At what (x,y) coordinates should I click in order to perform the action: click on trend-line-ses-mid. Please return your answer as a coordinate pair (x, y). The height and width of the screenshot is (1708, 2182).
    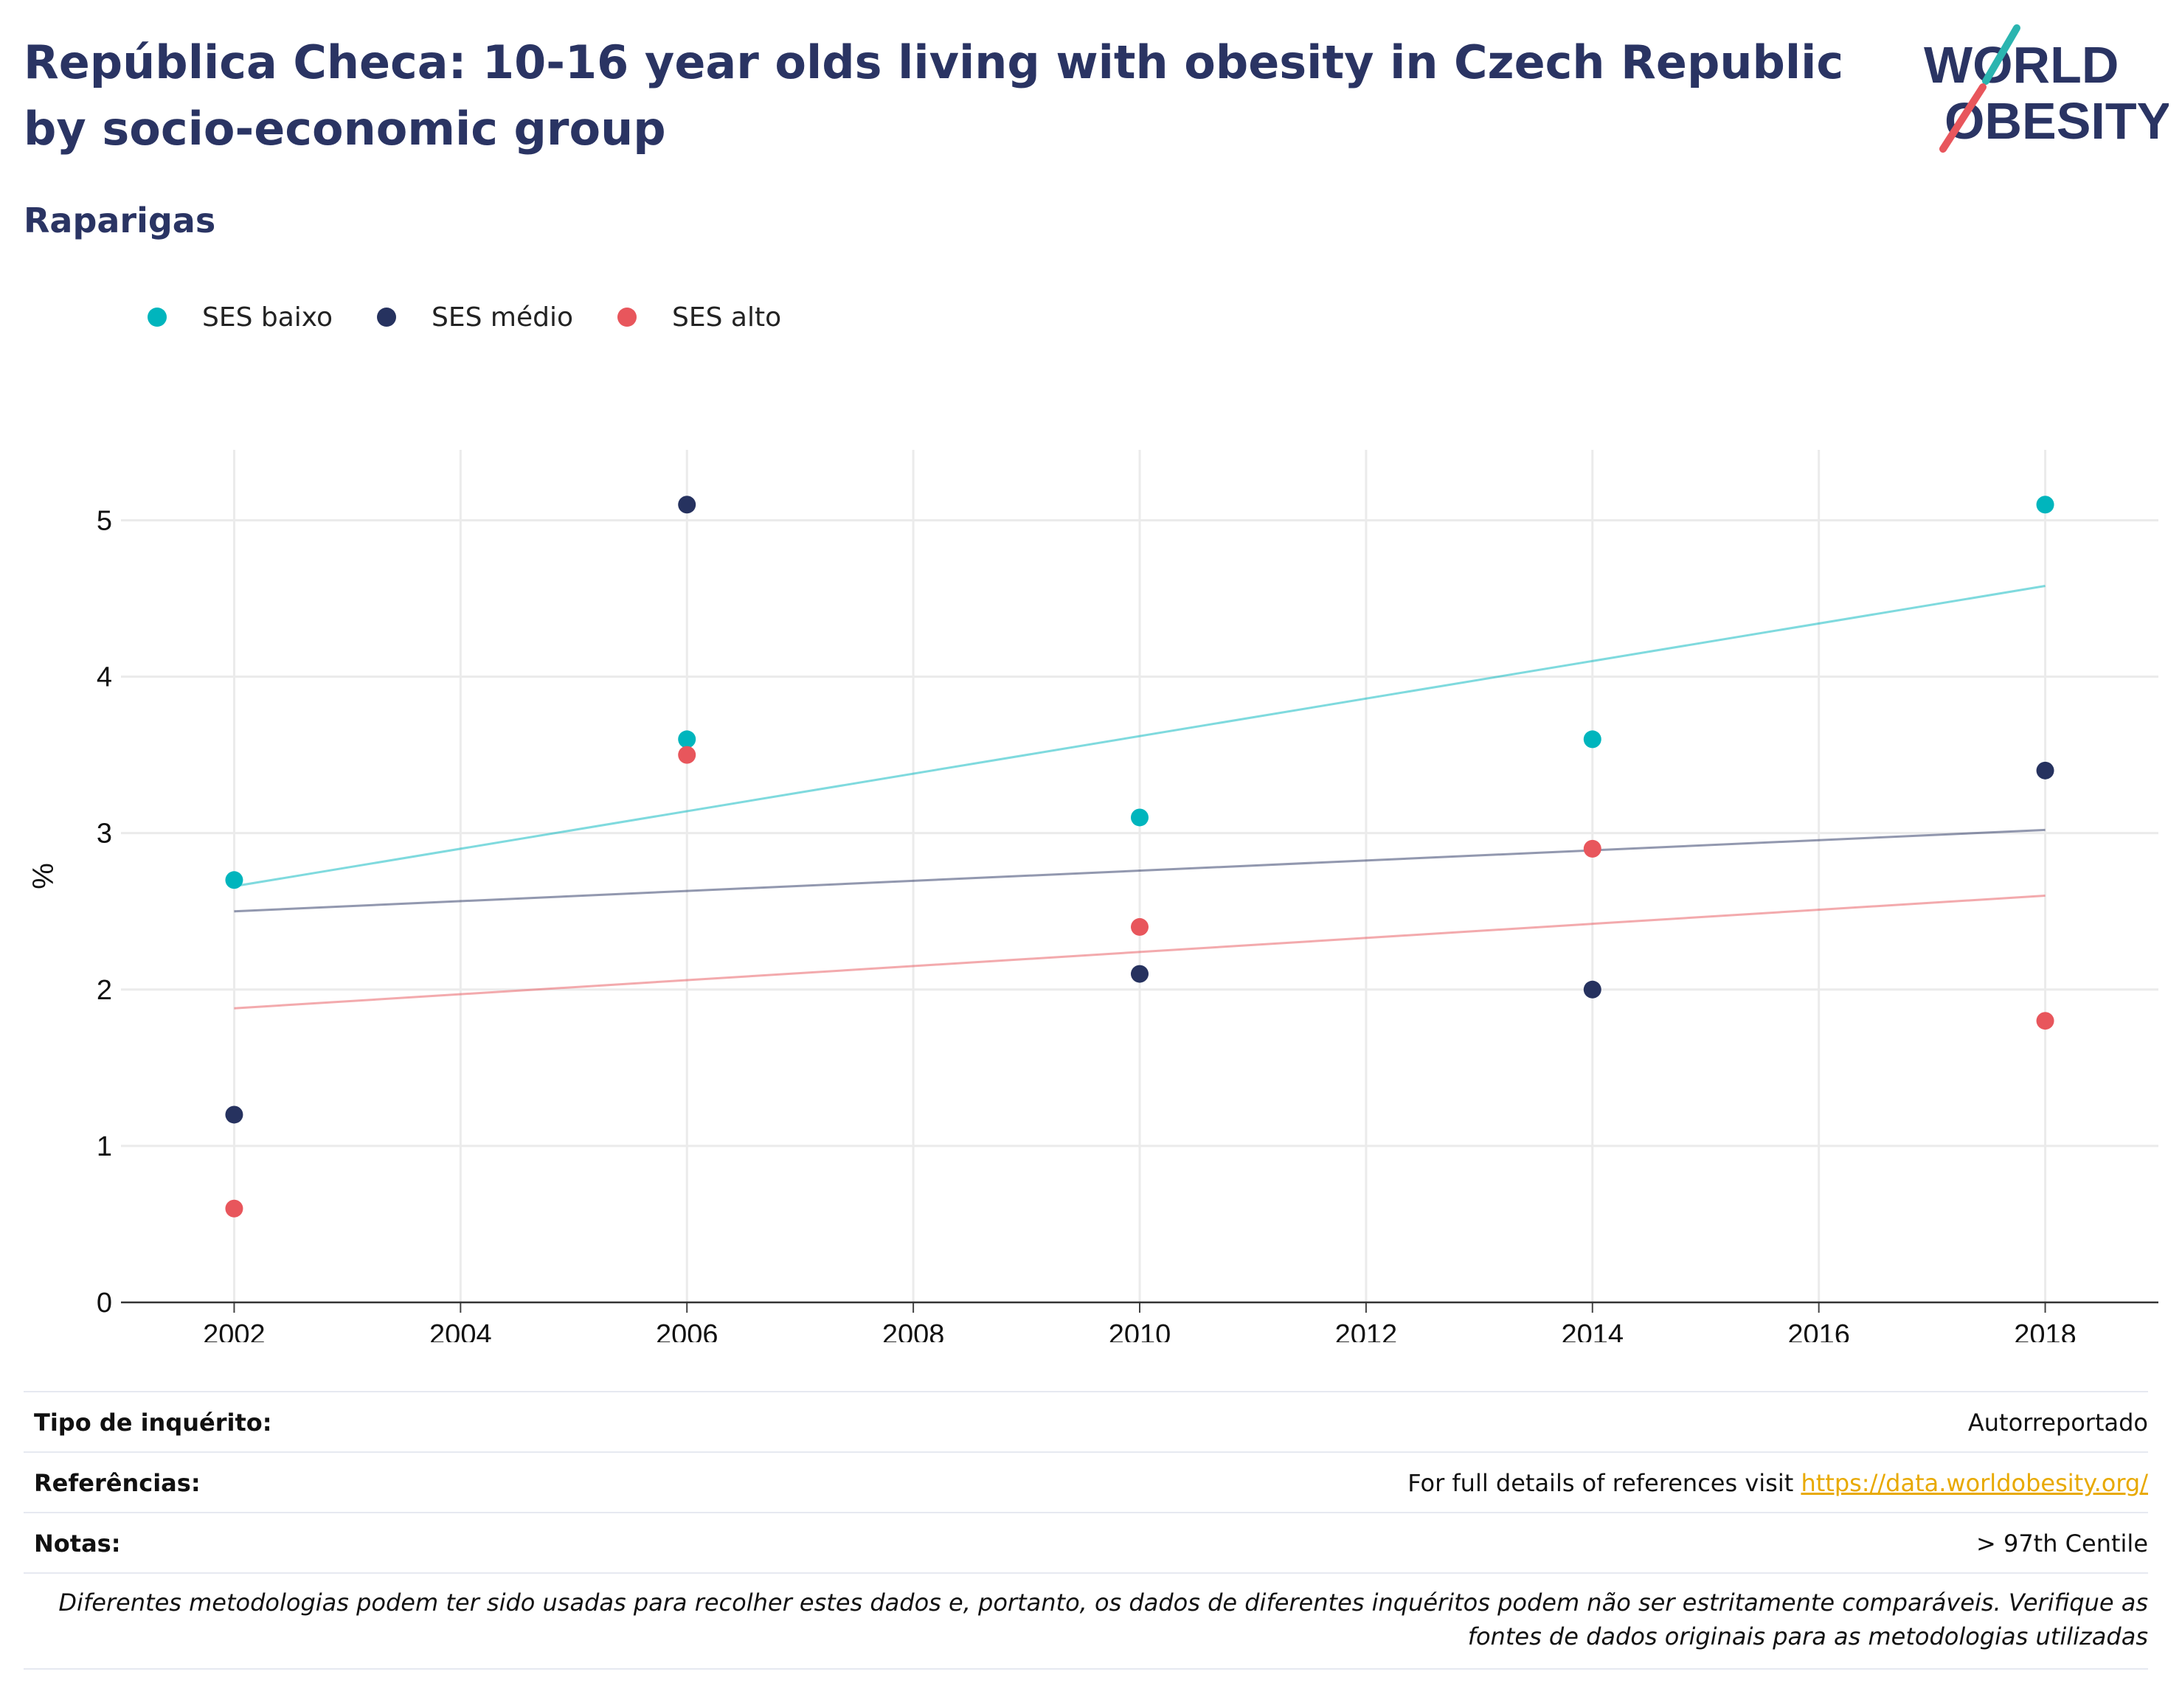
    Looking at the image, I should click on (1140, 871).